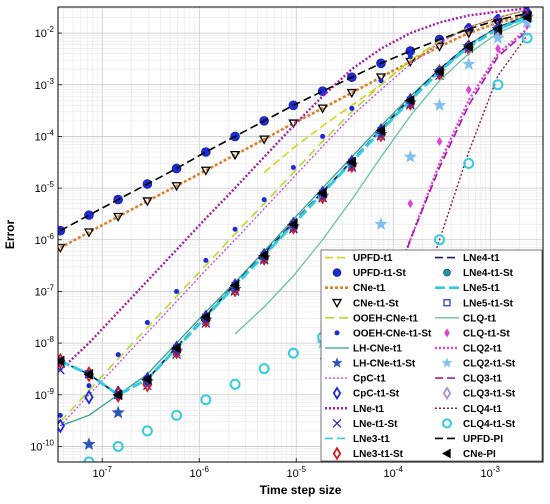 This screenshot has width=550, height=504. Describe the element at coordinates (481, 288) in the screenshot. I see `legend-label: LNe5-t1` at that location.